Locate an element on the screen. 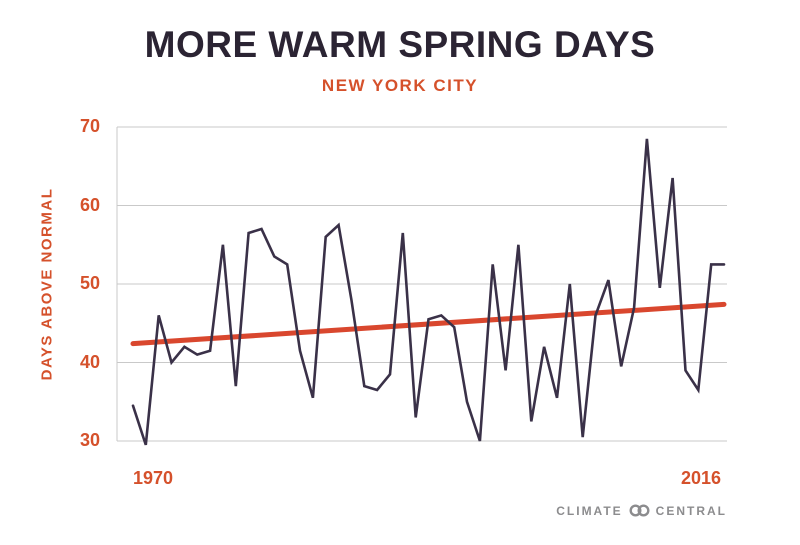  logo-text-climate: CLIMATE is located at coordinates (589, 510).